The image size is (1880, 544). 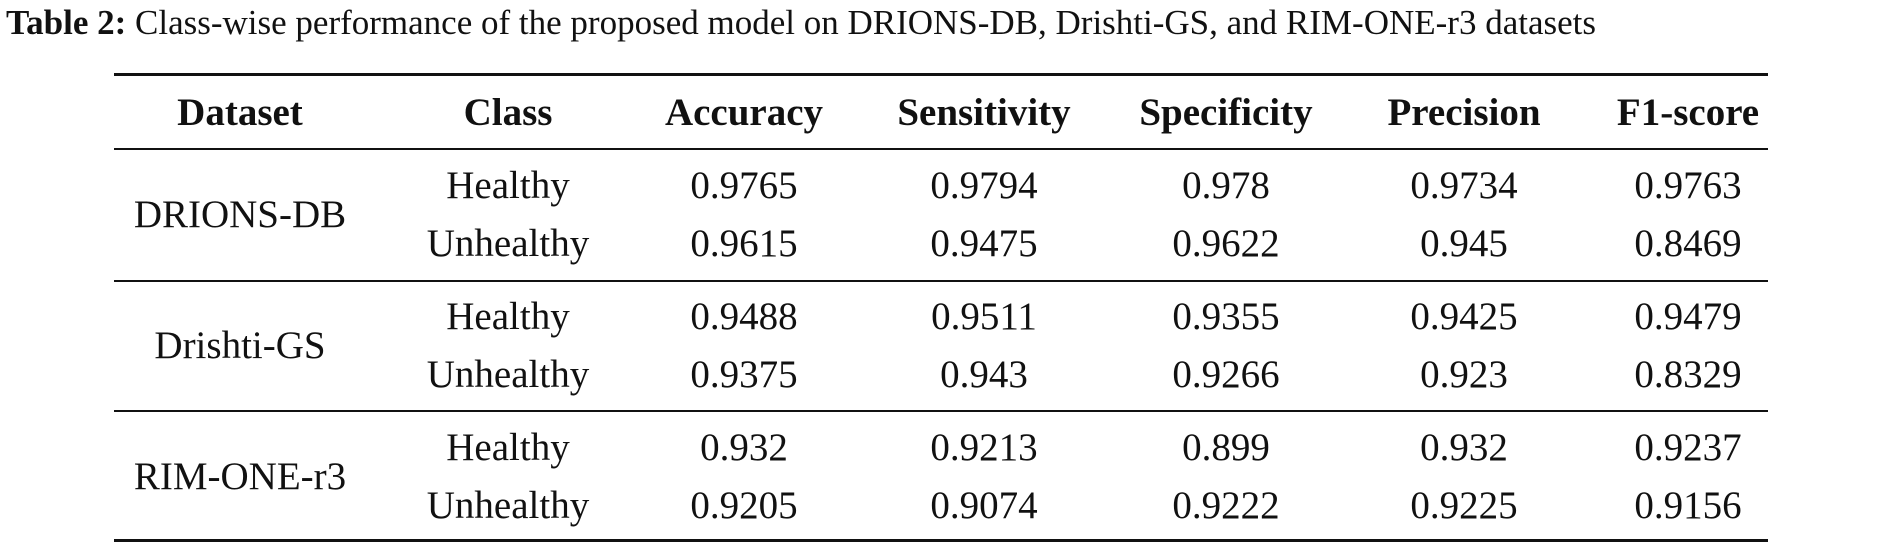 What do you see at coordinates (1226, 505) in the screenshot?
I see `metric-value-cell: 0.9222` at bounding box center [1226, 505].